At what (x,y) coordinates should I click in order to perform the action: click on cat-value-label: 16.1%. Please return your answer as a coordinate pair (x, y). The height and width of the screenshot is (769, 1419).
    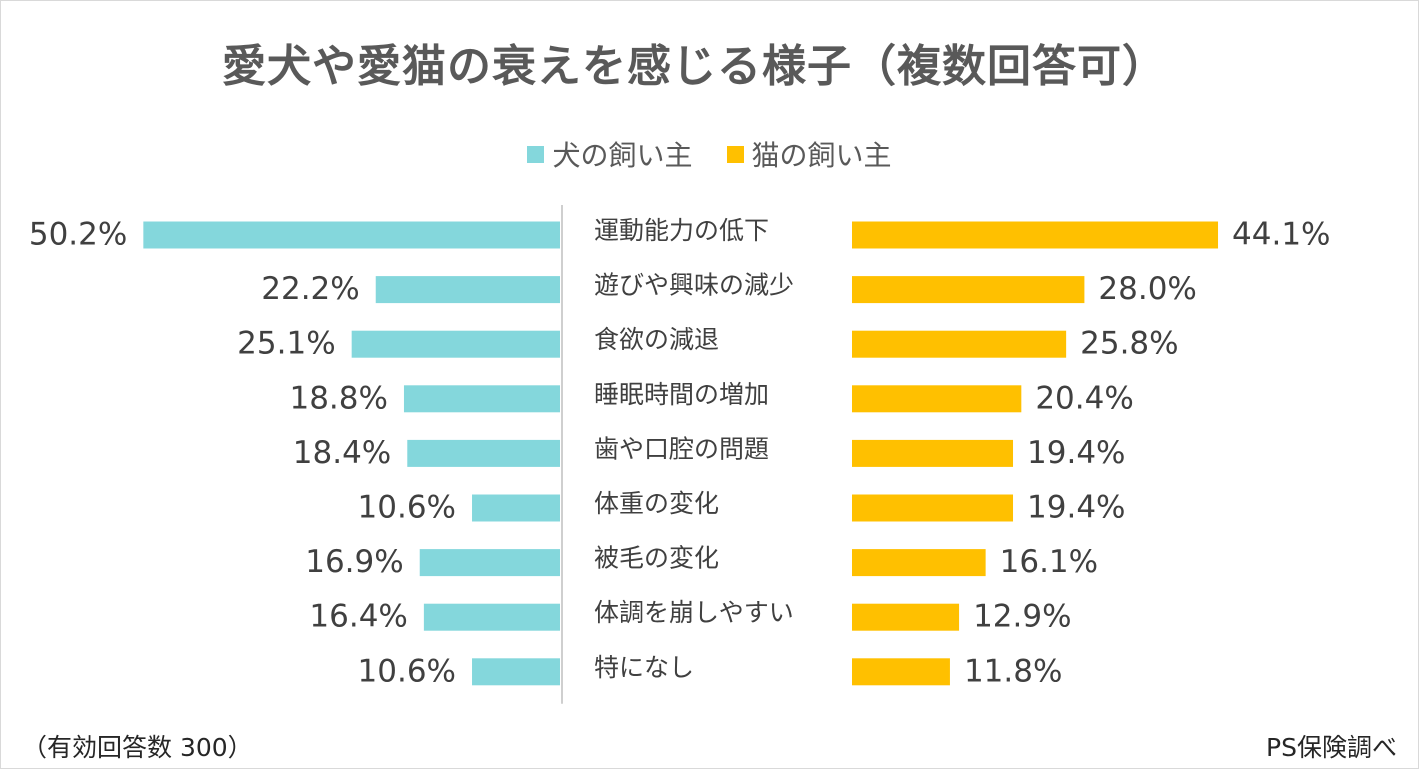
    Looking at the image, I should click on (1049, 562).